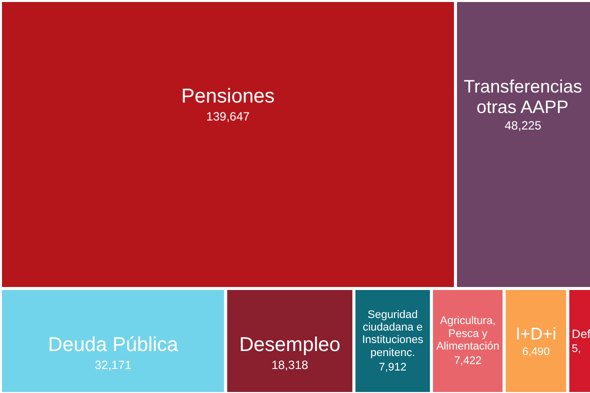 This screenshot has width=590, height=393. Describe the element at coordinates (468, 360) in the screenshot. I see `data-label: 7,422` at that location.